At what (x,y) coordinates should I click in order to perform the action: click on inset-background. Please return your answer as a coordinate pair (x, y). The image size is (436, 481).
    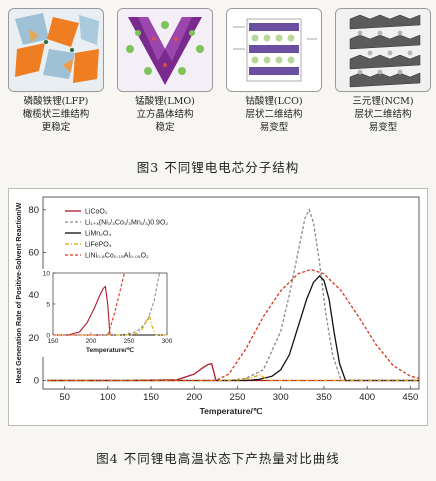
    Looking at the image, I should click on (107, 313).